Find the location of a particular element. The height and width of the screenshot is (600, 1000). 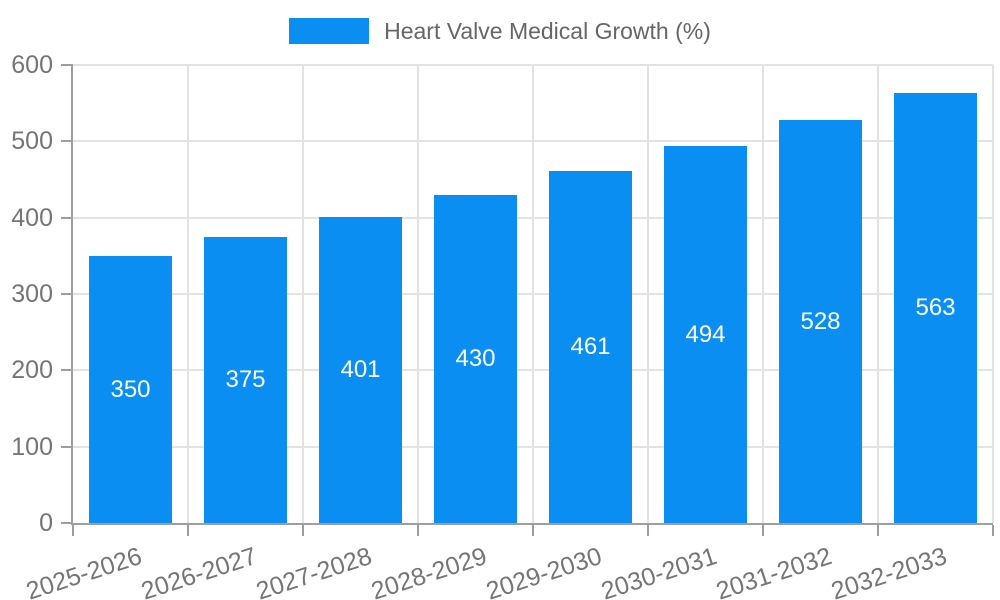

legend-swatch-icon is located at coordinates (329, 31).